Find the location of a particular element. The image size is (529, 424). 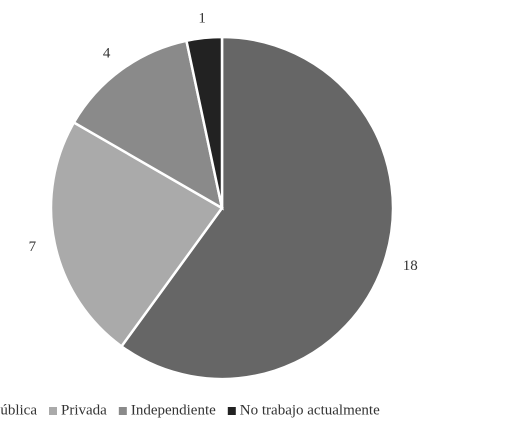

data-label: 1 is located at coordinates (202, 18).